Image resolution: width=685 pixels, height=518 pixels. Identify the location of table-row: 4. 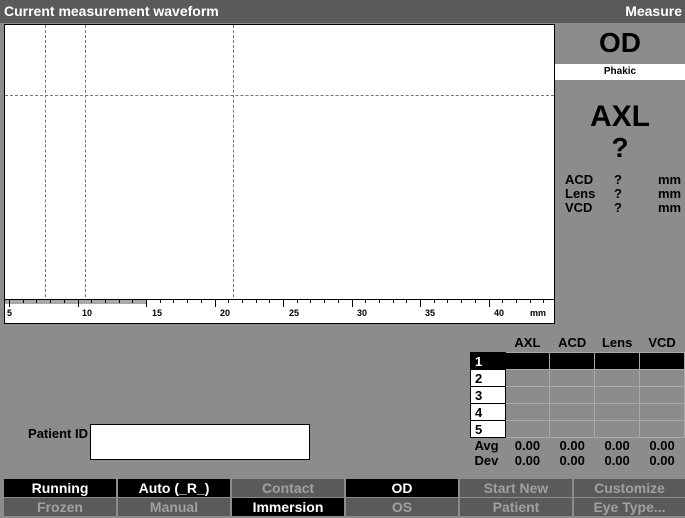
(577, 412).